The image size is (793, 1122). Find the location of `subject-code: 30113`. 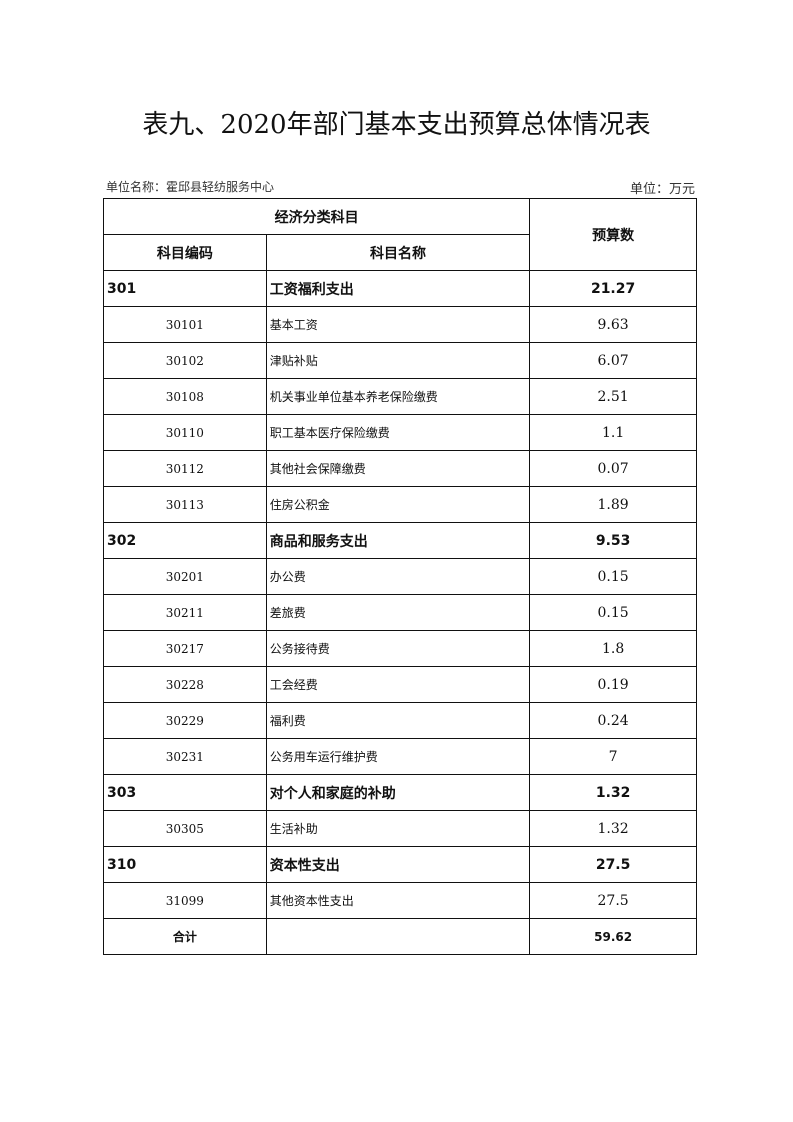

subject-code: 30113 is located at coordinates (185, 504).